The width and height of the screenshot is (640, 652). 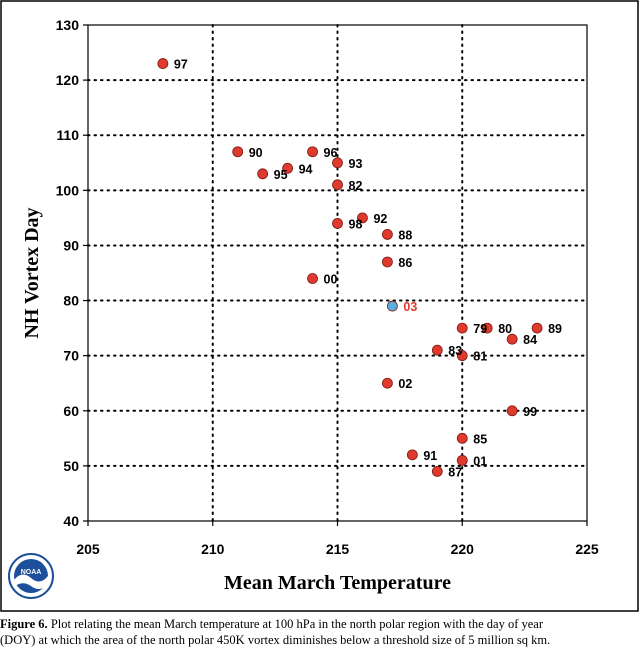 What do you see at coordinates (430, 456) in the screenshot?
I see `point-label-91: 91` at bounding box center [430, 456].